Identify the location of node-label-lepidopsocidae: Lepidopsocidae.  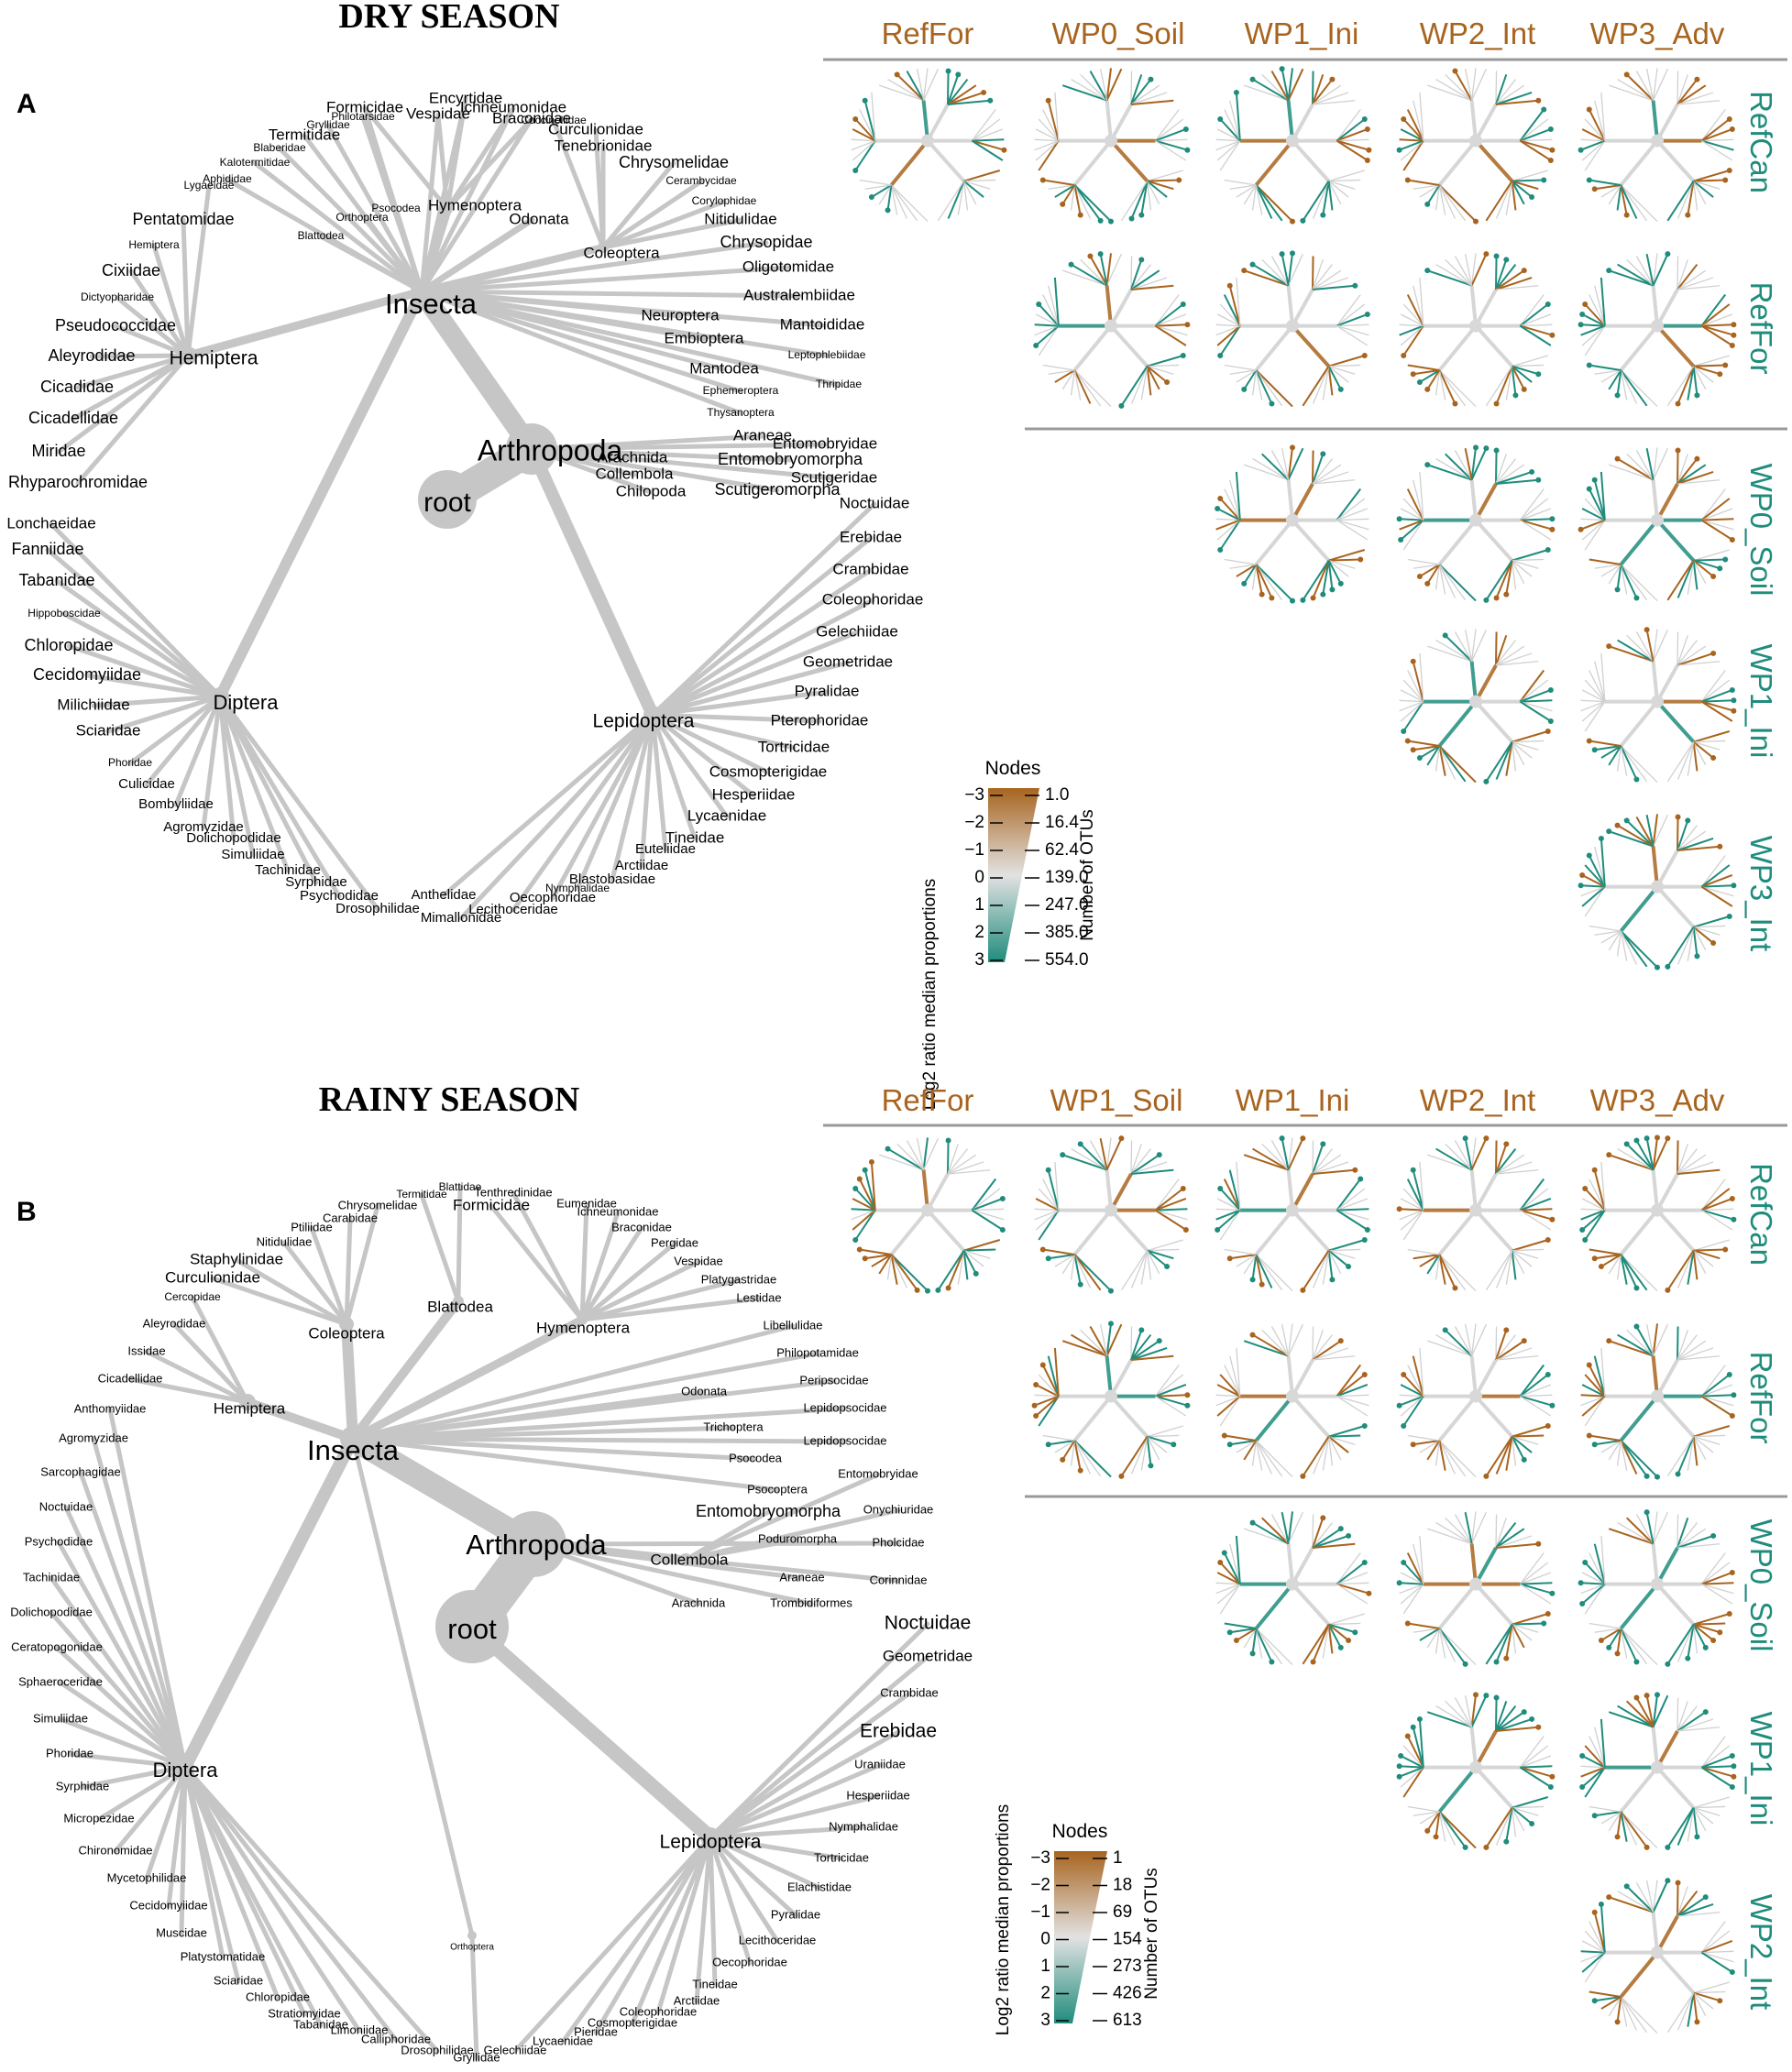
(844, 1407).